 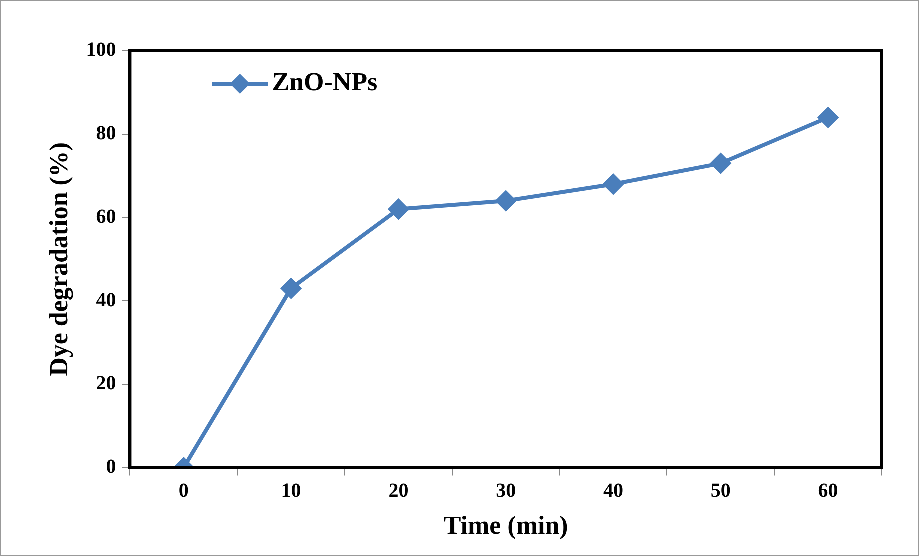 I want to click on x-tick-label: 20, so click(x=398, y=491).